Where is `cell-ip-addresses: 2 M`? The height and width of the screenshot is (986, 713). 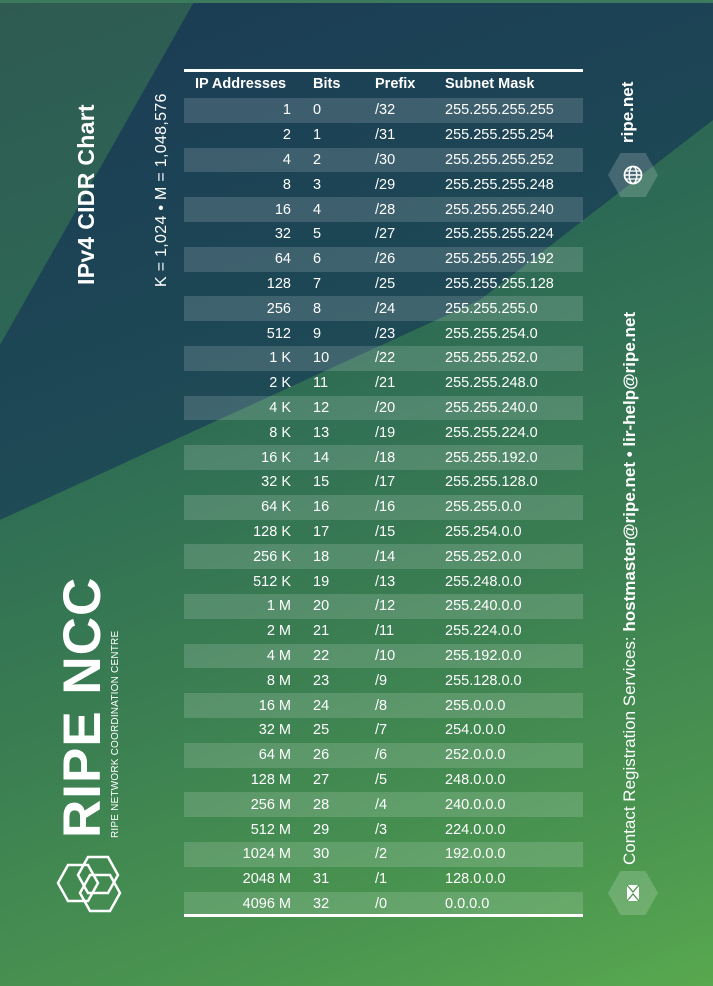 cell-ip-addresses: 2 M is located at coordinates (278, 631).